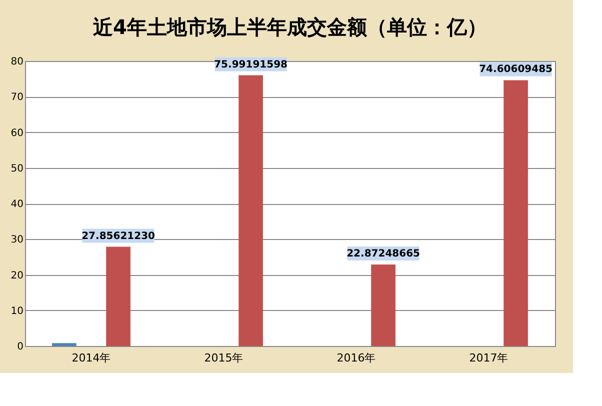 This screenshot has height=406, width=602. What do you see at coordinates (516, 70) in the screenshot?
I see `data-label: 74.60609485` at bounding box center [516, 70].